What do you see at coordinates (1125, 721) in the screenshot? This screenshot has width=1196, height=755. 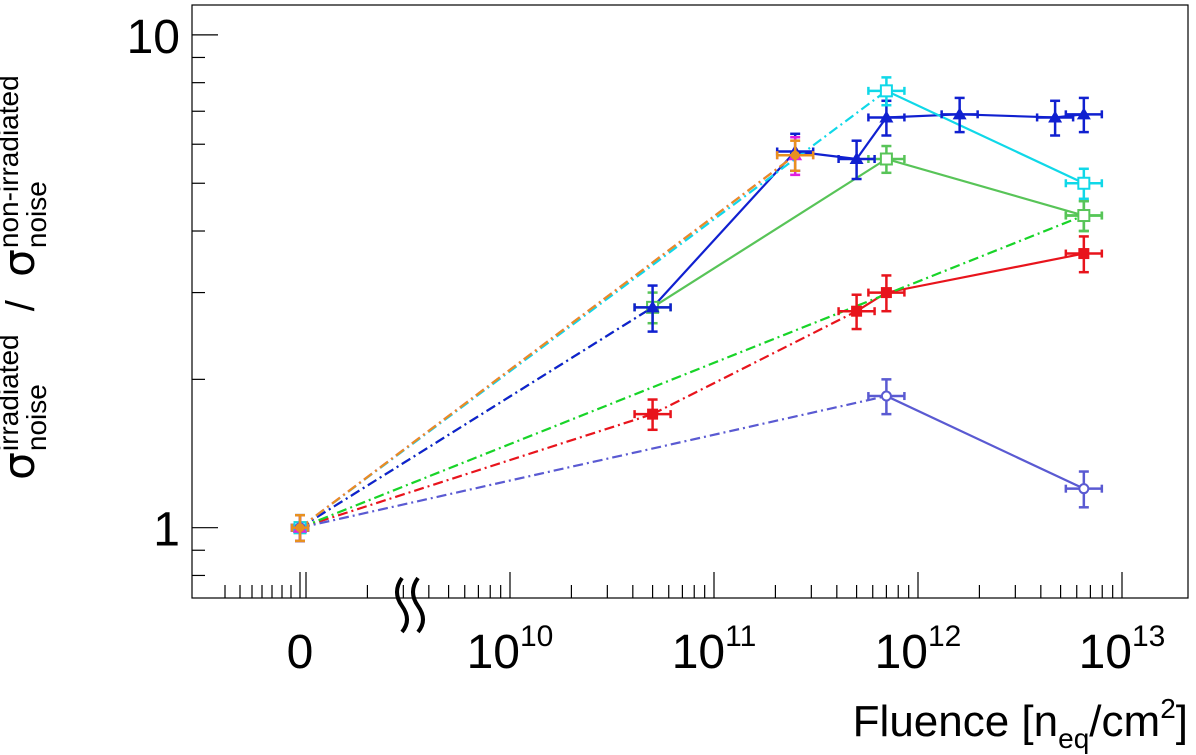 I see `x-title-mid: /cm` at bounding box center [1125, 721].